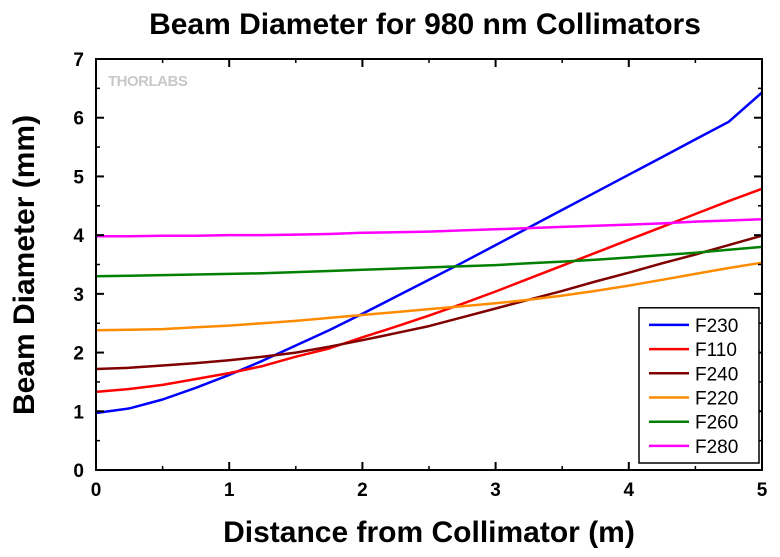  Describe the element at coordinates (362, 490) in the screenshot. I see `x-tick-label: 2` at that location.